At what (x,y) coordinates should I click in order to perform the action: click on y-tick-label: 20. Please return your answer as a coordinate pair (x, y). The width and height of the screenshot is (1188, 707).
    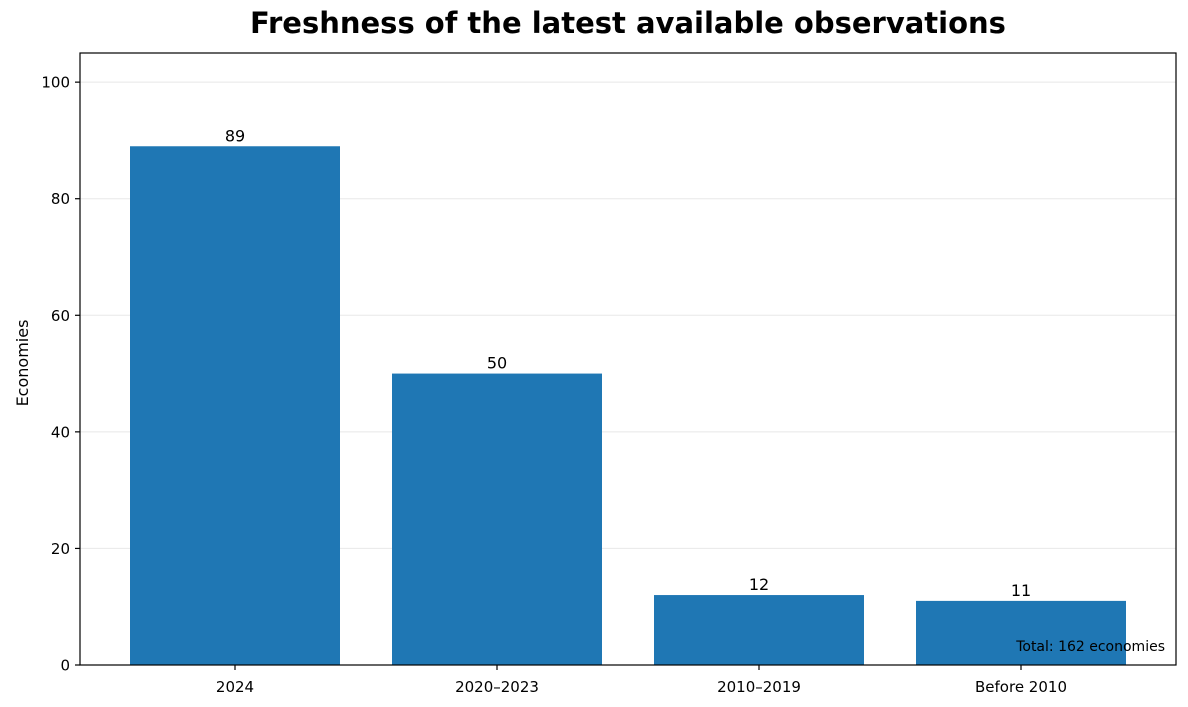
    Looking at the image, I should click on (60, 549).